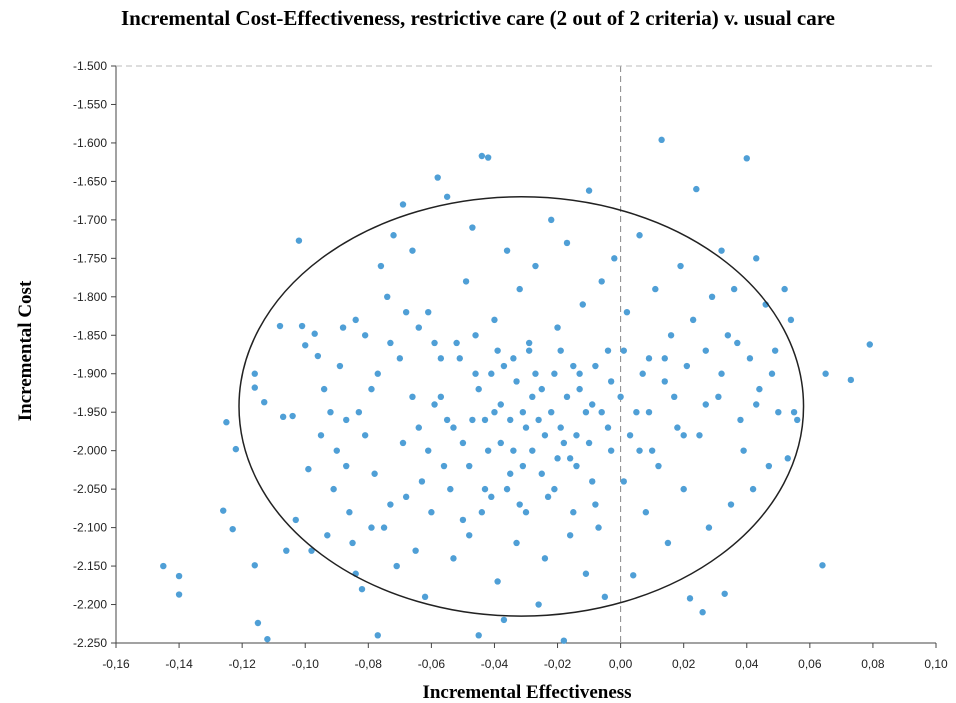 This screenshot has height=703, width=956. Describe the element at coordinates (90, 412) in the screenshot. I see `y-tick-label: -1.950` at that location.